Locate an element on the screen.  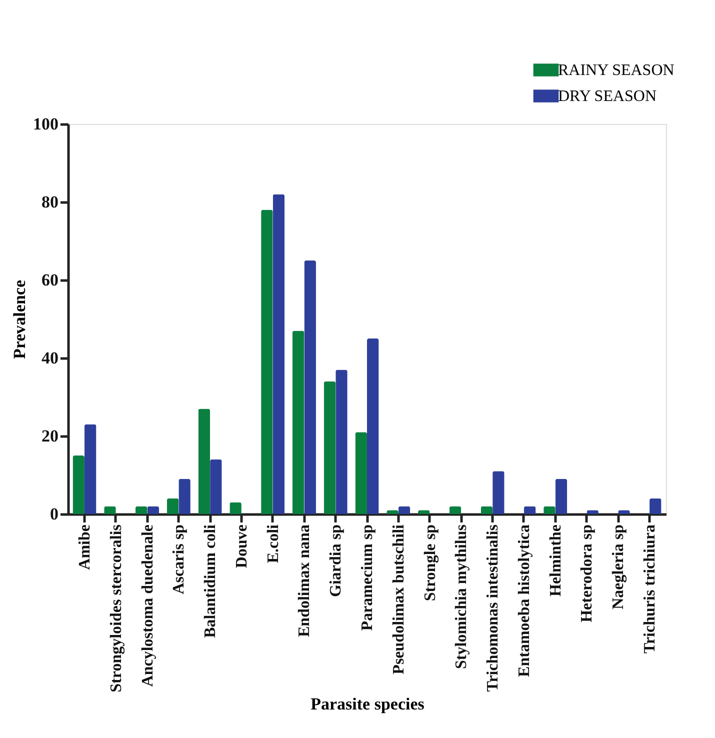
y-tick-label: 0 is located at coordinates (54, 514).